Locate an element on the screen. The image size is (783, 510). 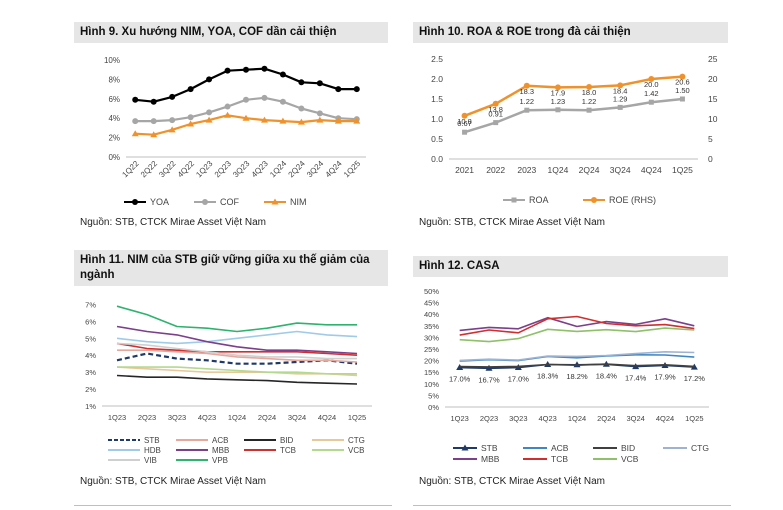
y-tick-label: 0.0 is located at coordinates (437, 159).